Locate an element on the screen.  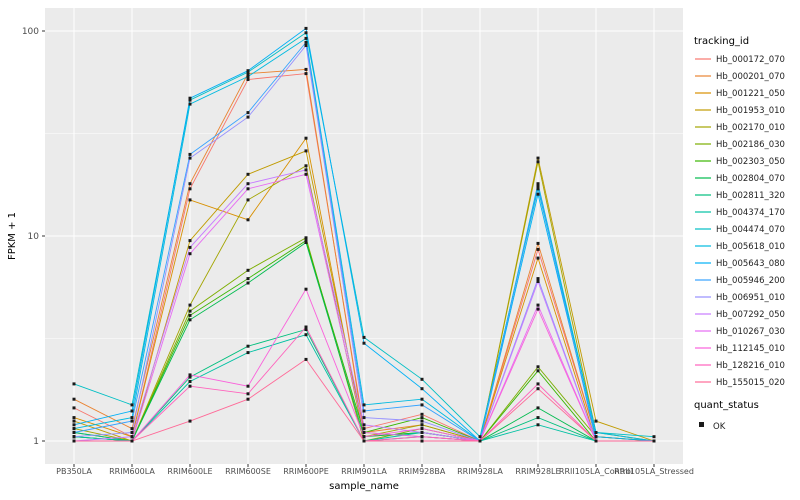
legend-item: Hb_155015_020 is located at coordinates (740, 383).